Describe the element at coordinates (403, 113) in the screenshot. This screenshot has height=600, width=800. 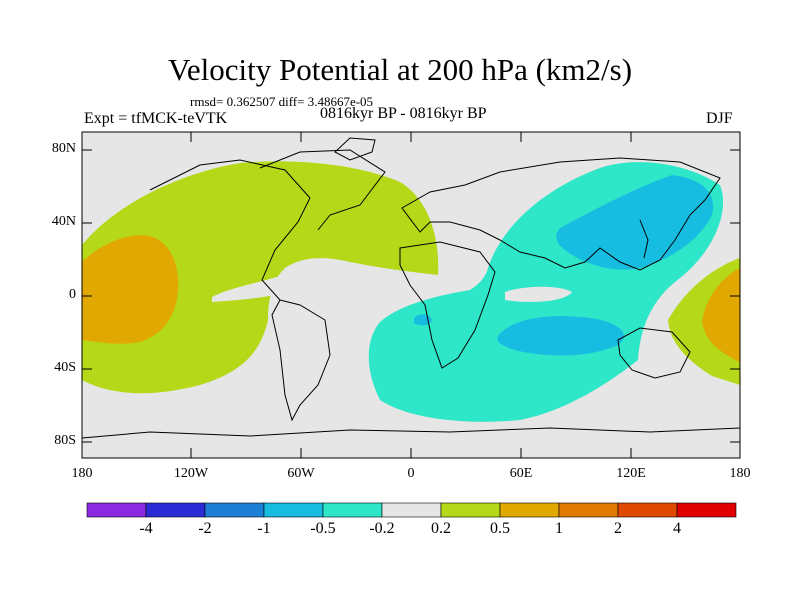
I see `period-label: 0816kyr BP - 0816kyr BP` at that location.